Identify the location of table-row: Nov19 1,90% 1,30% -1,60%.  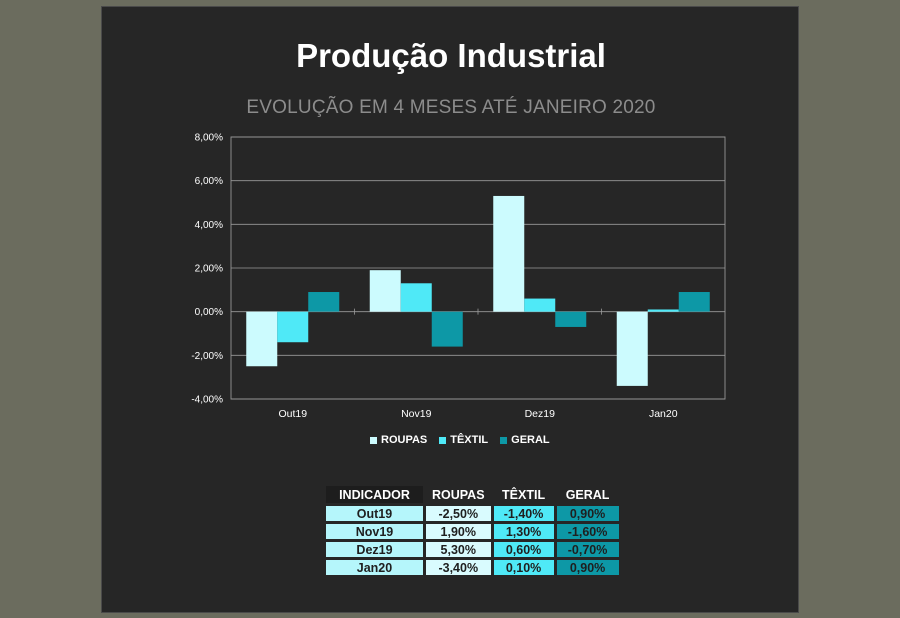
(472, 531).